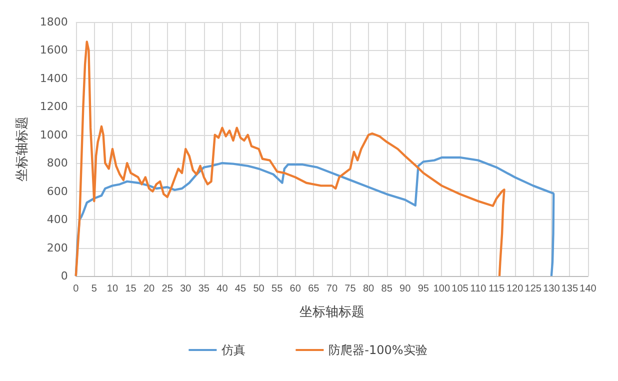  I want to click on y-tick-label: 1600, so click(54, 50).